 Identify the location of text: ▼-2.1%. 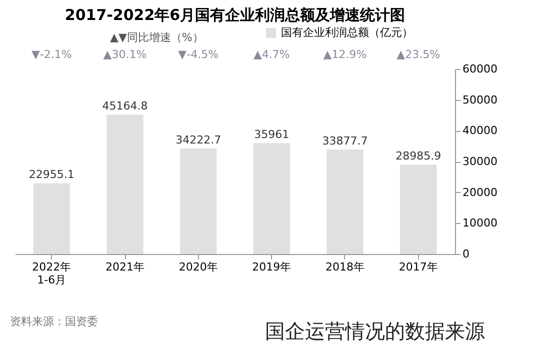
(51, 54).